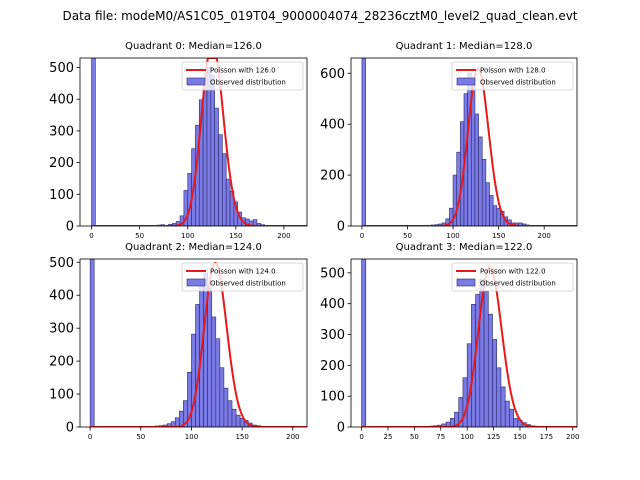  I want to click on legend: Poisson with 122.0 Observed distribution, so click(512, 277).